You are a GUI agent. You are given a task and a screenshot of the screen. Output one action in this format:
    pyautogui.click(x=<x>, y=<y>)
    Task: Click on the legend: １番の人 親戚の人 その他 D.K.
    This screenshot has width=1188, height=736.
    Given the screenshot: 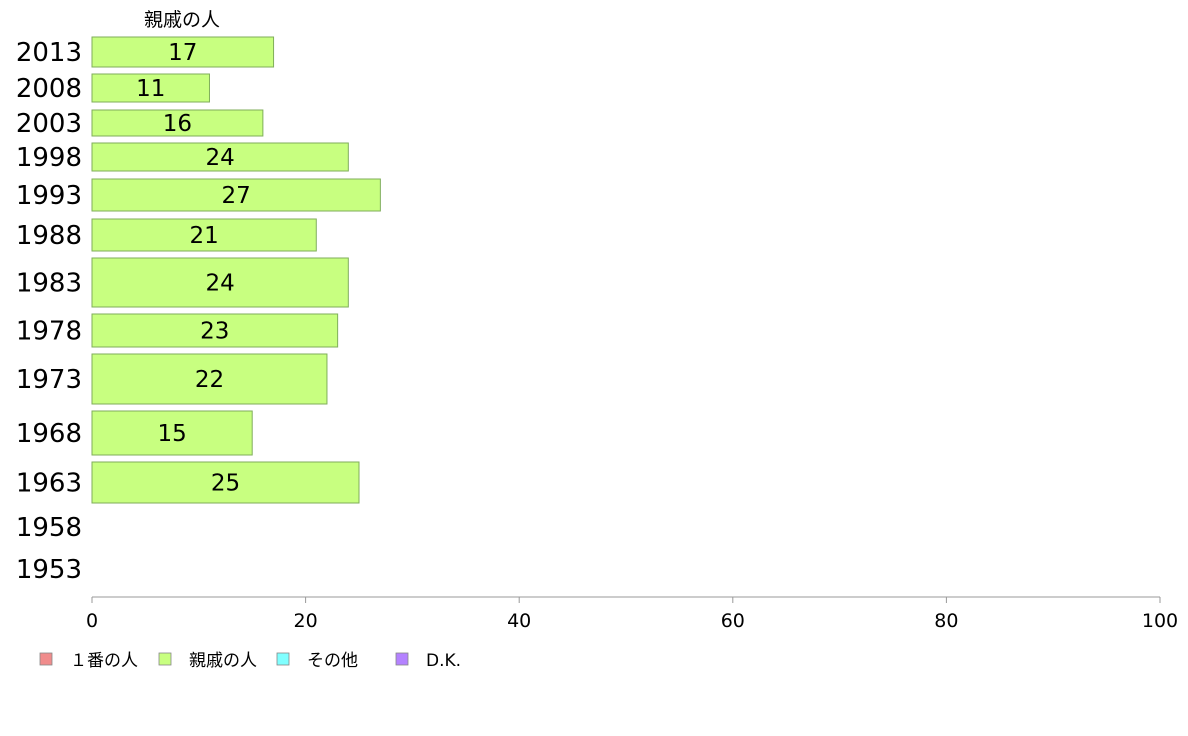 What is the action you would take?
    pyautogui.click(x=250, y=661)
    